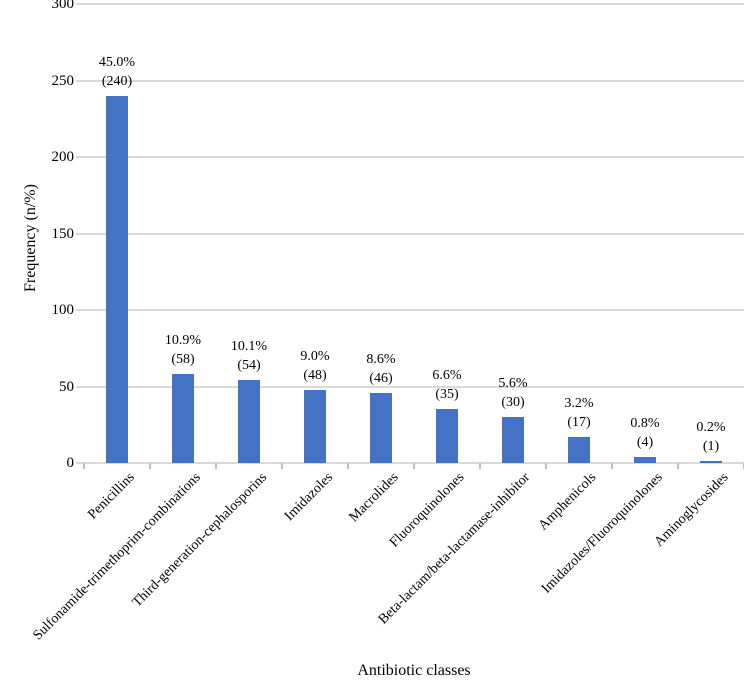 The image size is (744, 687). What do you see at coordinates (183, 359) in the screenshot?
I see `bar-count-label: (58)` at bounding box center [183, 359].